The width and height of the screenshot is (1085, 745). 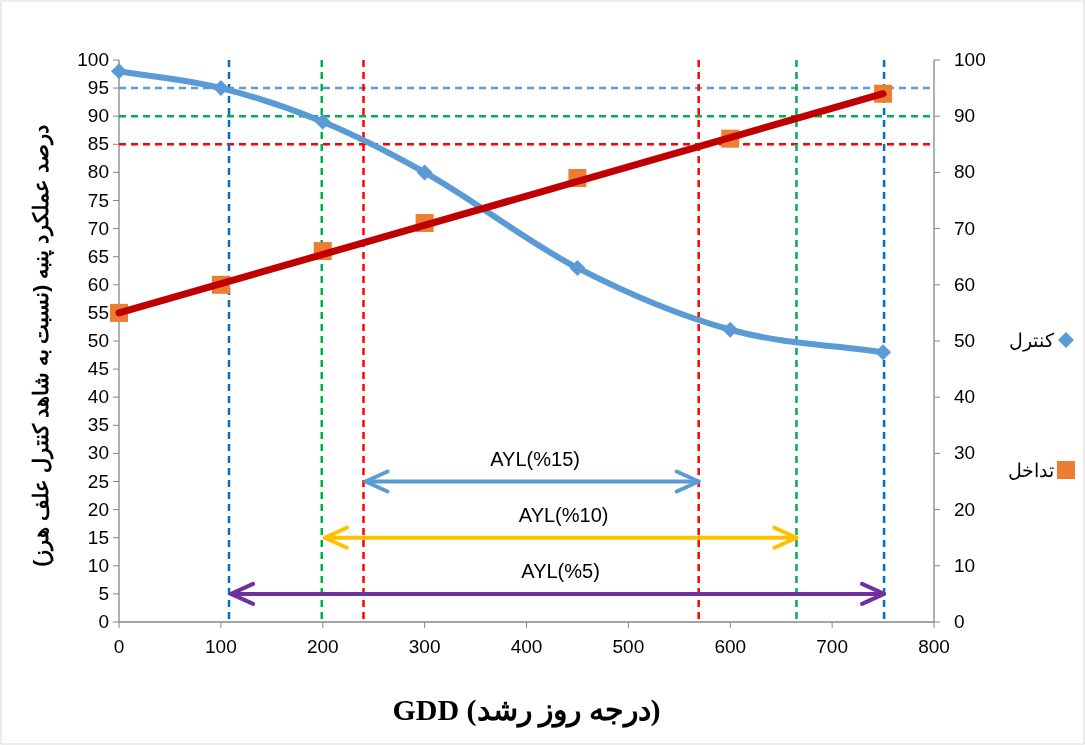 I want to click on y2-tick-label: 0, so click(x=959, y=621).